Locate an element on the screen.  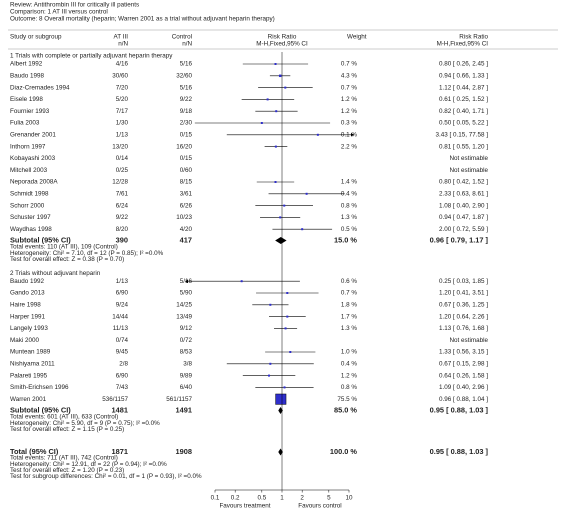
study-name: Palareti 1995 is located at coordinates (29, 375).